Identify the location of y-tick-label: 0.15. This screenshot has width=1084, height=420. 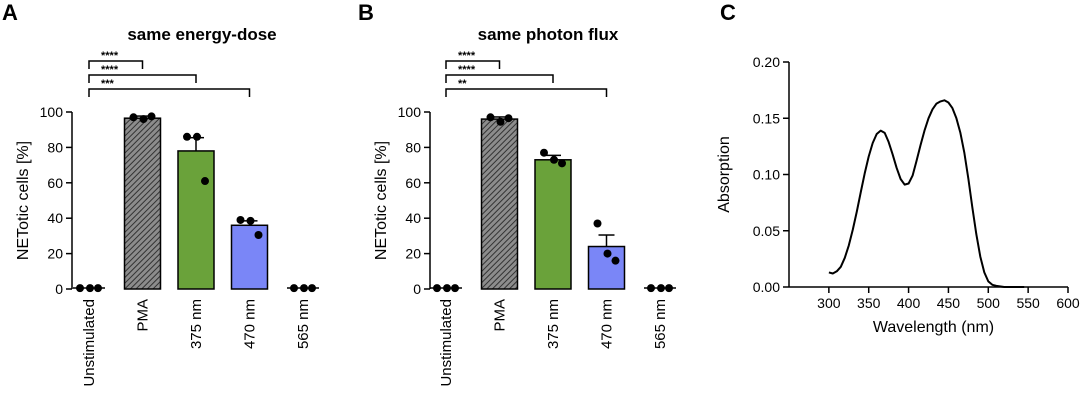
(766, 118).